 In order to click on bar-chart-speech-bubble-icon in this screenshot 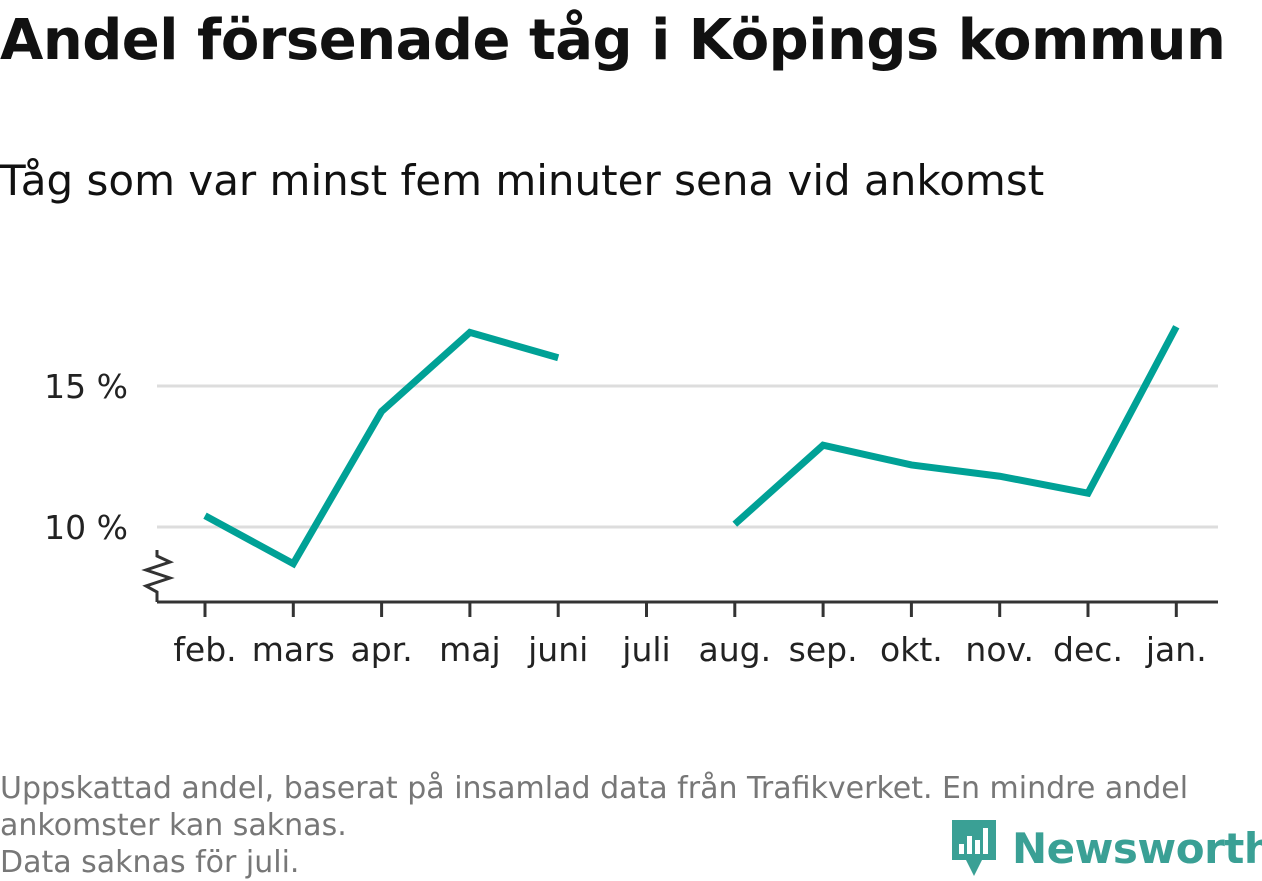, I will do `click(974, 848)`.